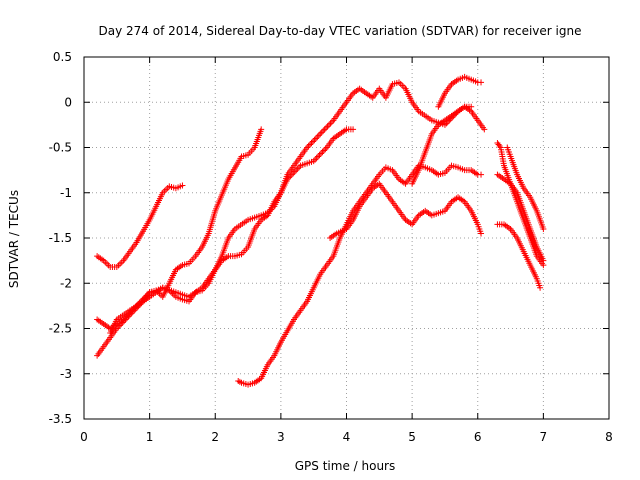  I want to click on x-tick-labels: 0 1 2 3 4 5 6 7 8, so click(346, 437).